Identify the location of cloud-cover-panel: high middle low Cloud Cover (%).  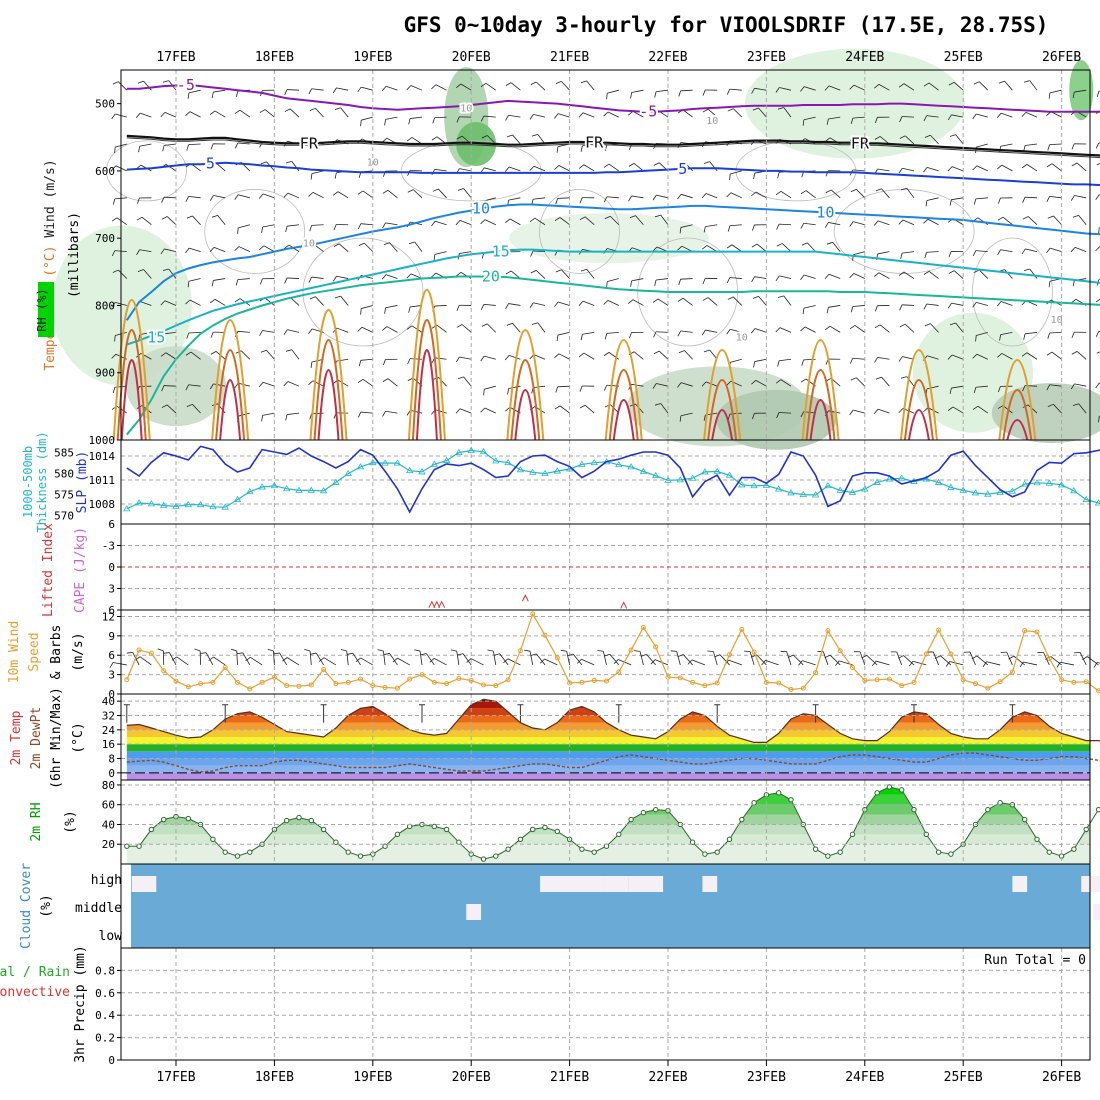
(559, 906).